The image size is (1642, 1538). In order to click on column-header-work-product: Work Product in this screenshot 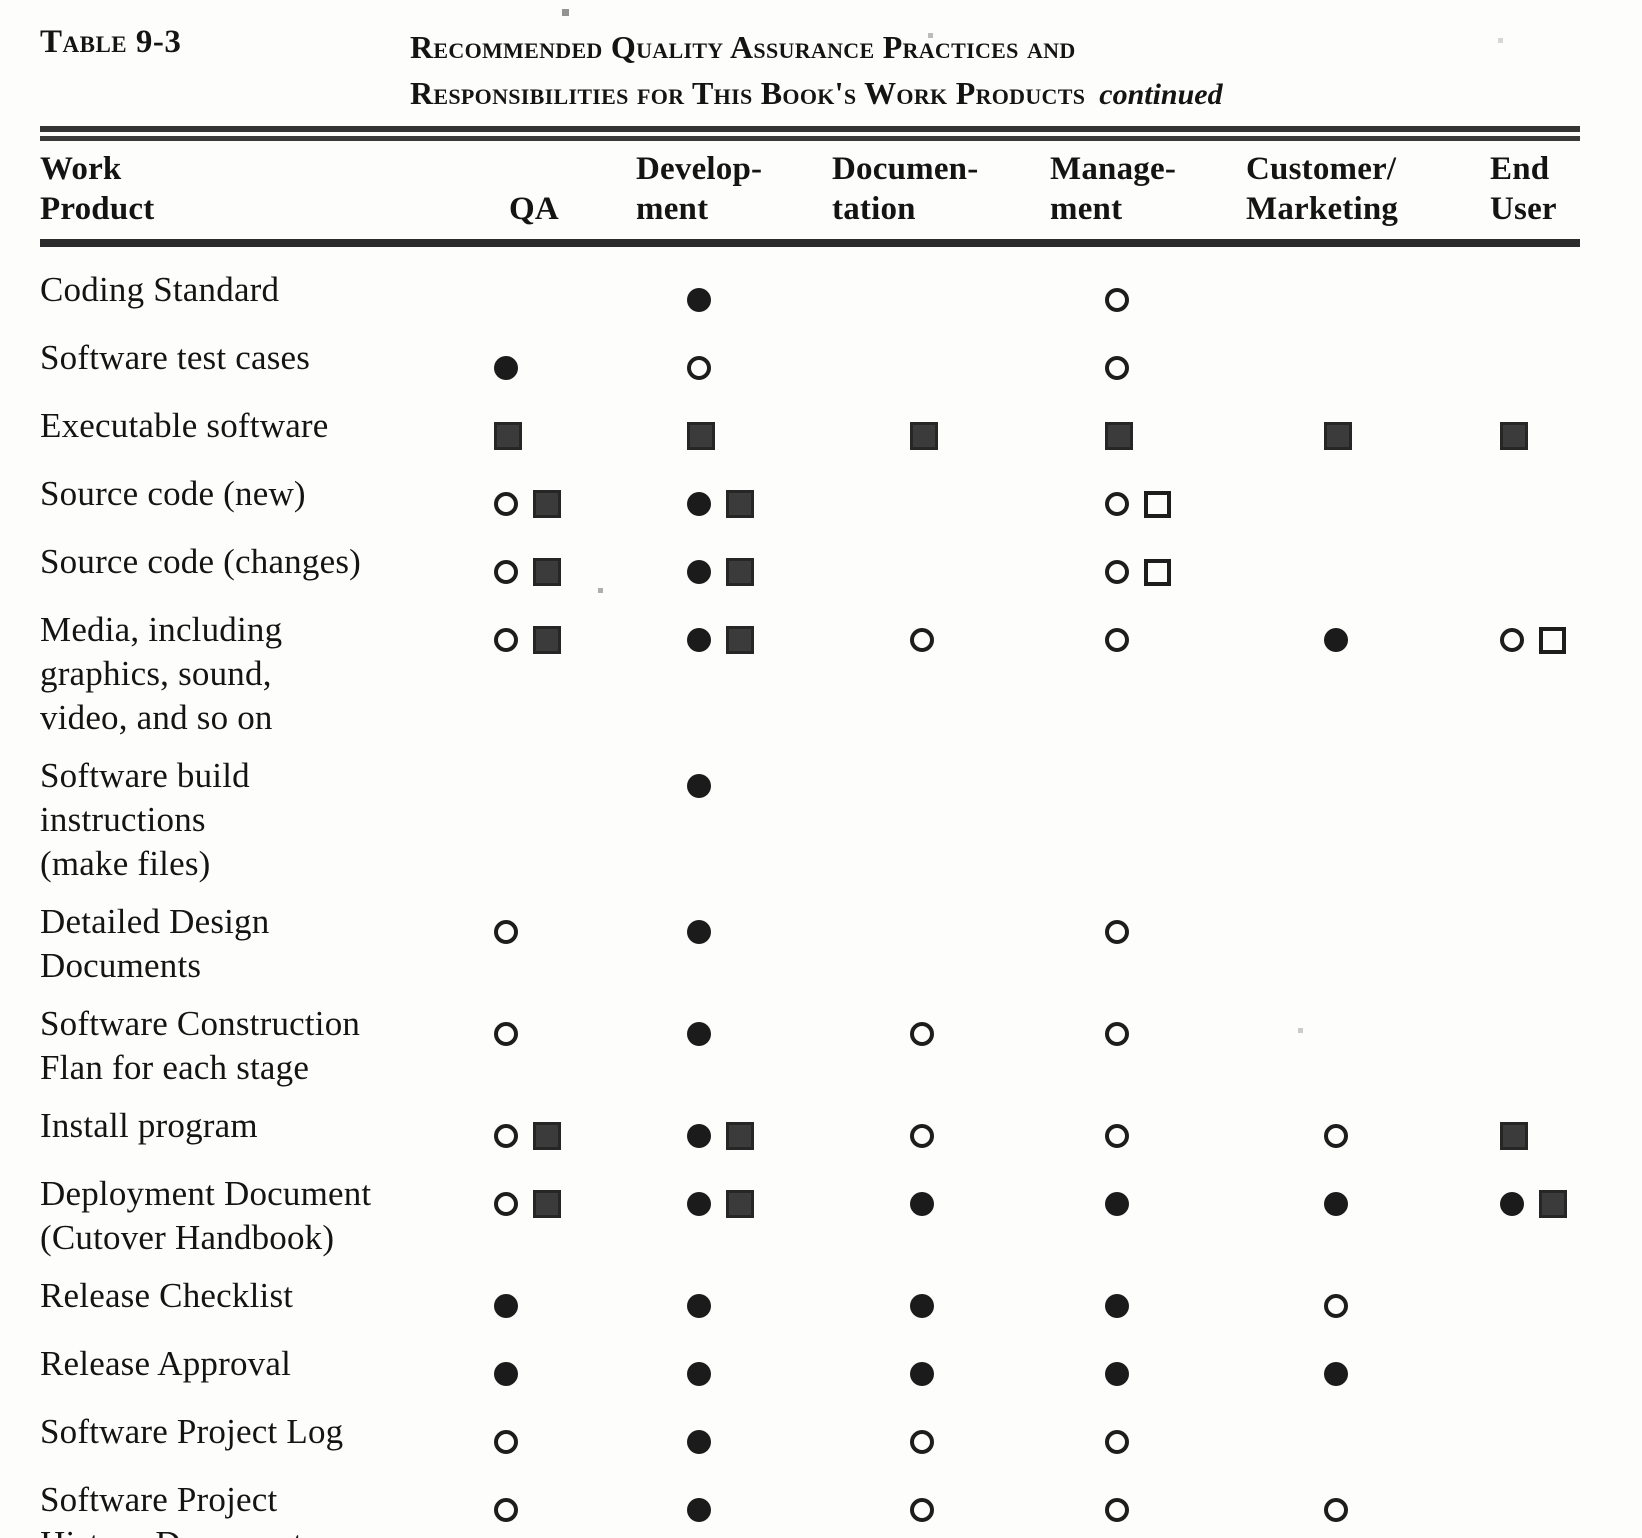, I will do `click(97, 189)`.